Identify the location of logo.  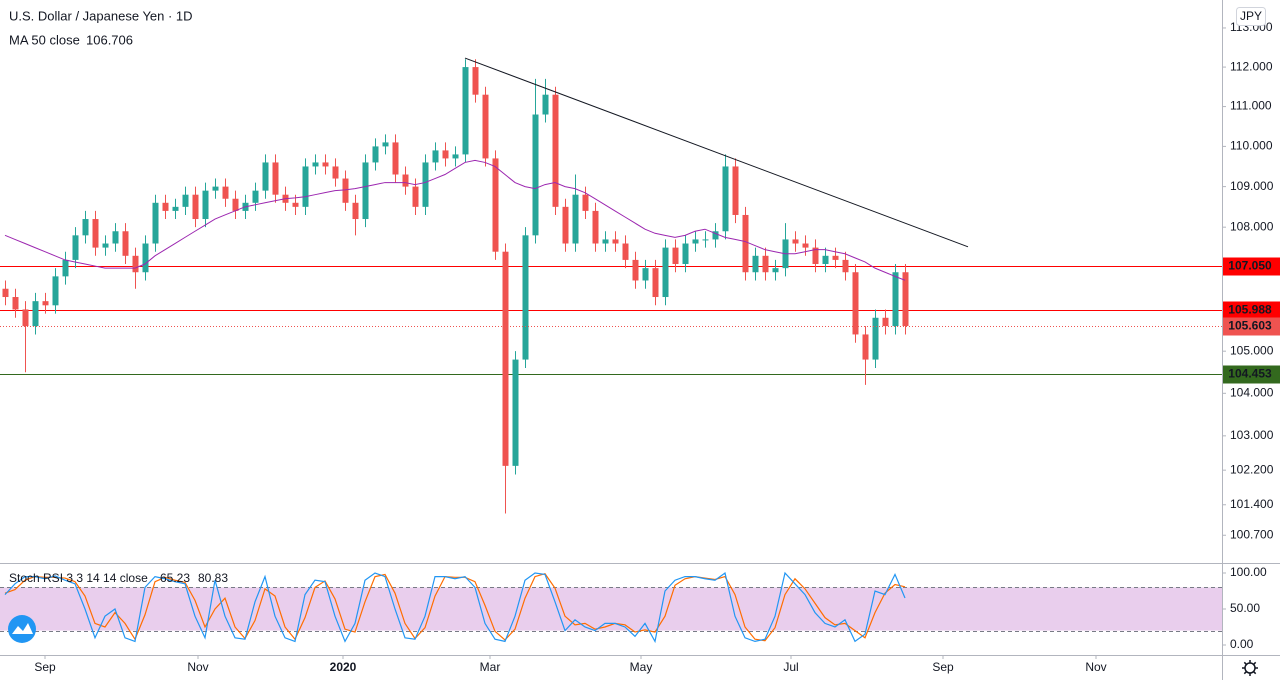
(22, 629).